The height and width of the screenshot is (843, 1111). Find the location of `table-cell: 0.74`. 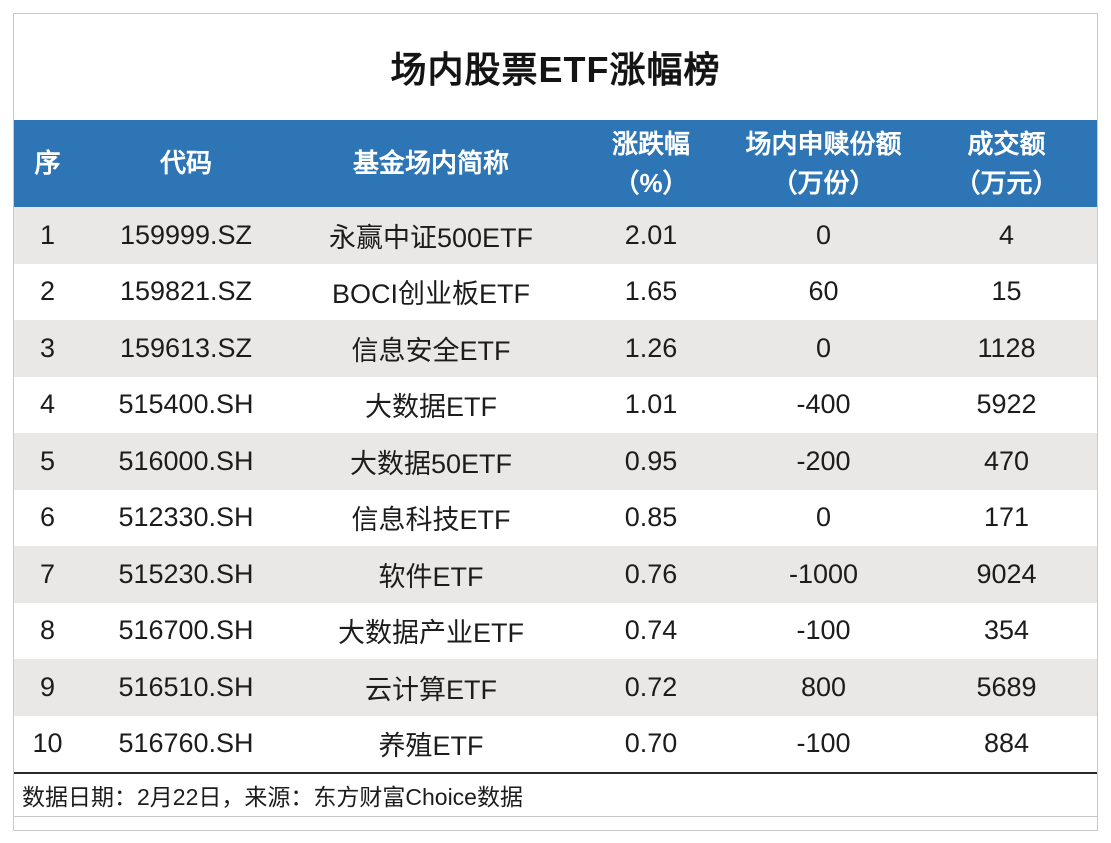

table-cell: 0.74 is located at coordinates (651, 630).